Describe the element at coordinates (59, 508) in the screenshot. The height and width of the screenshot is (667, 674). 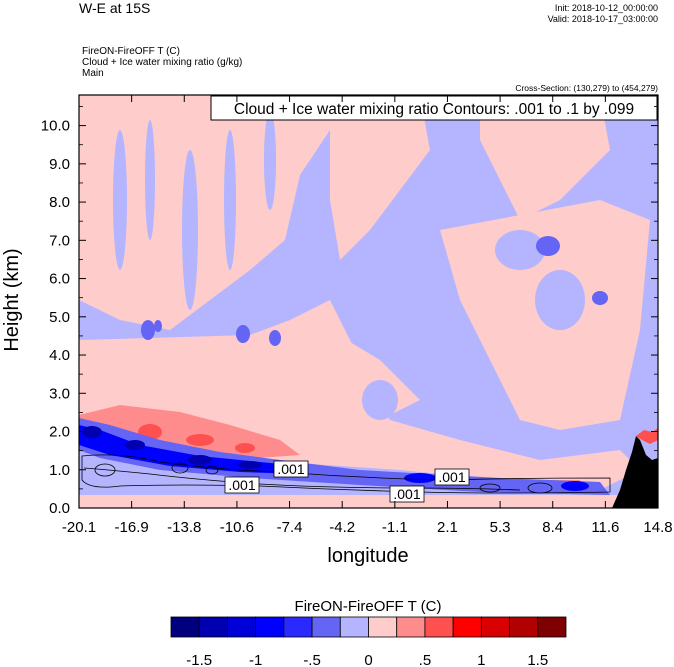
I see `y-tick-label: 0.0` at that location.